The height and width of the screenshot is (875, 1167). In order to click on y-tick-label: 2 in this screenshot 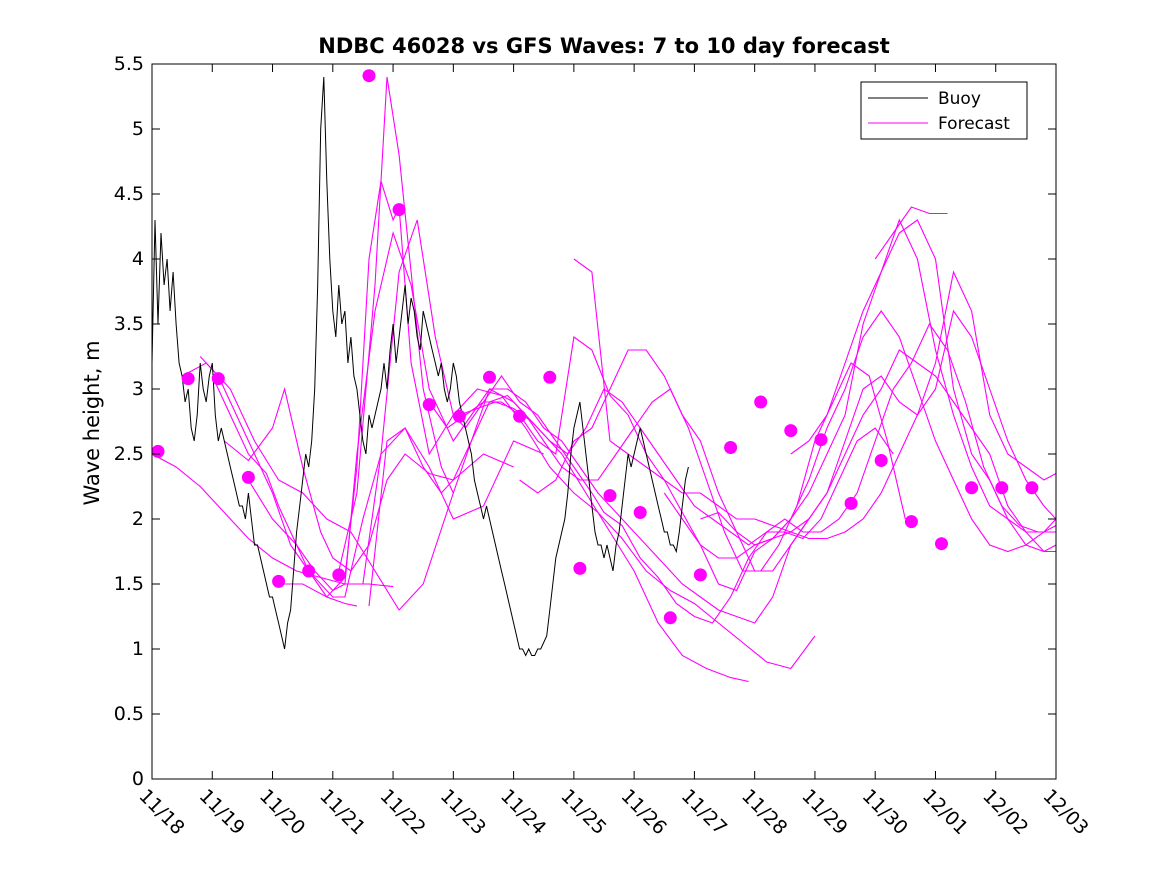, I will do `click(138, 519)`.